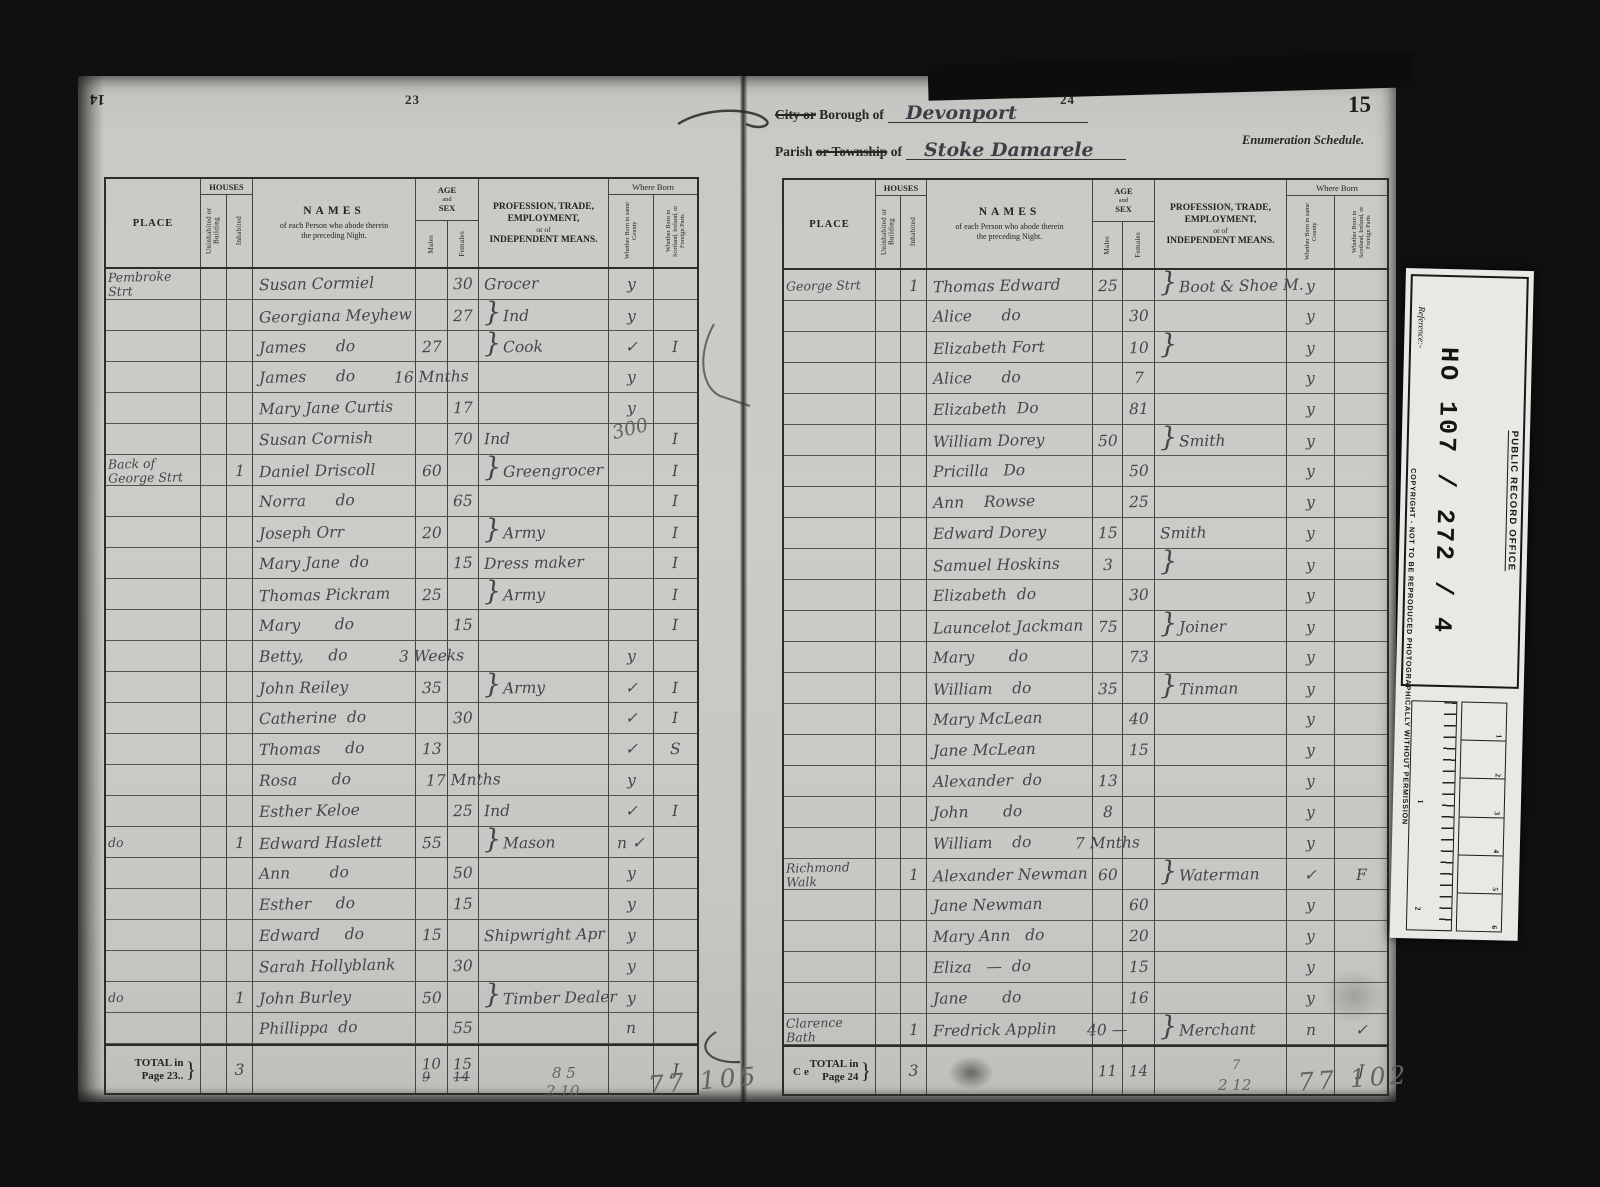 The width and height of the screenshot is (1600, 1187). I want to click on borough-rule: Devonport, so click(987, 113).